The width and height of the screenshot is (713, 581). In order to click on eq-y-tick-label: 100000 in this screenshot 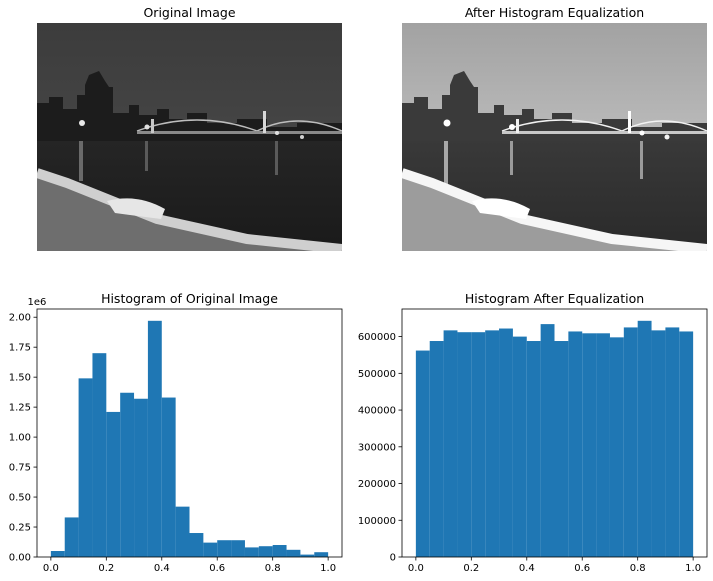, I will do `click(377, 521)`.